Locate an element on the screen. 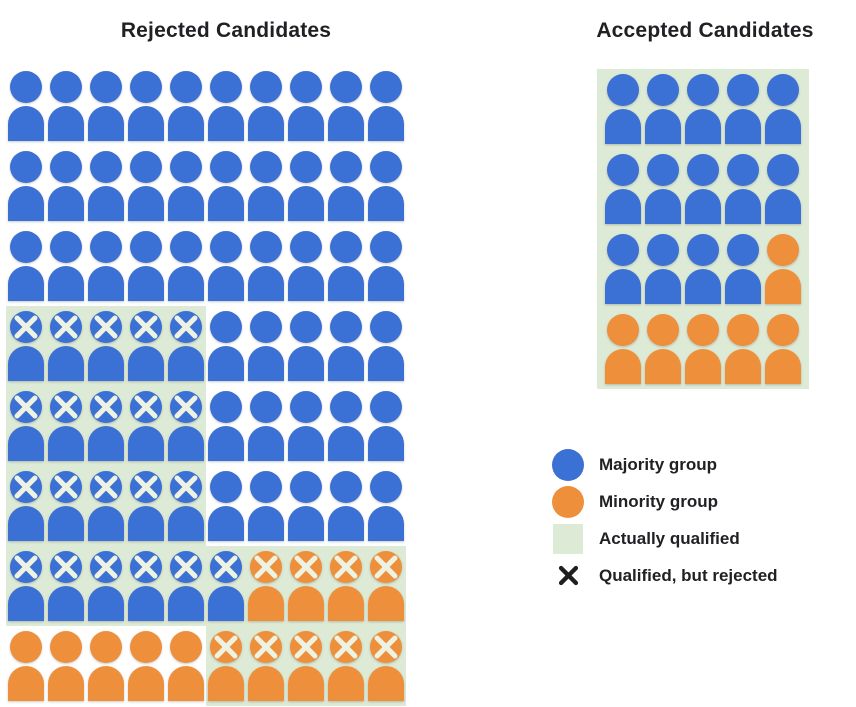 The width and height of the screenshot is (856, 707). qualified-square-icon is located at coordinates (568, 538).